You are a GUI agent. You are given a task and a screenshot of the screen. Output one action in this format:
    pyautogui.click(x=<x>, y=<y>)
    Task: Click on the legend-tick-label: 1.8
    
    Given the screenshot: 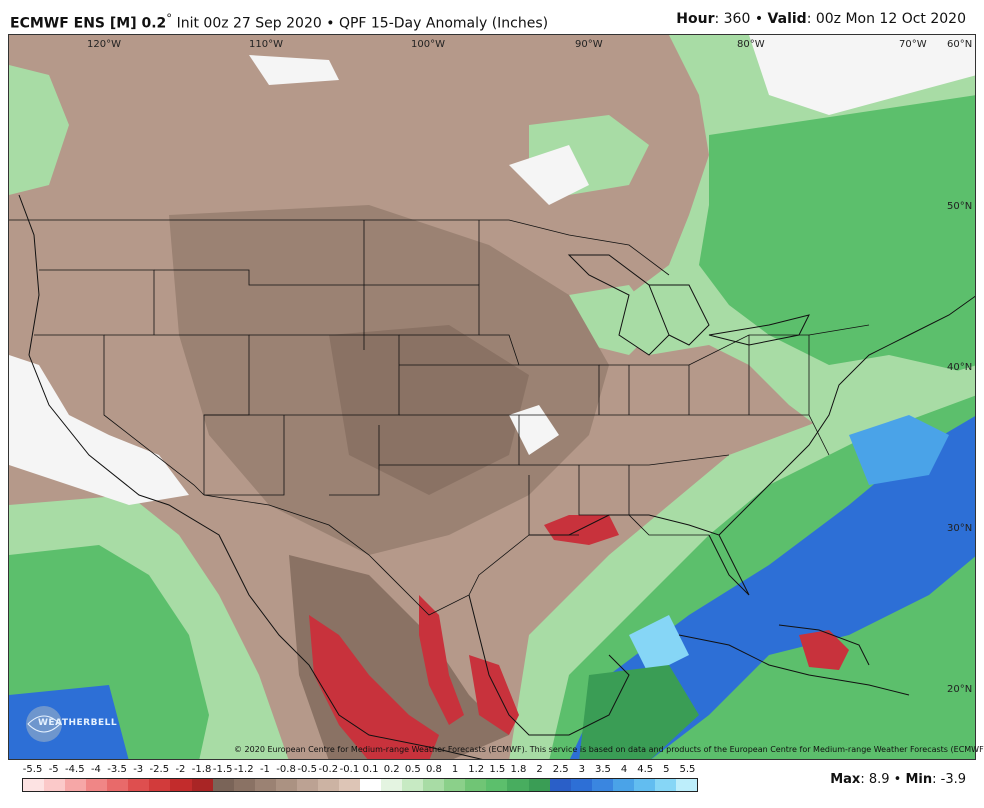 What is the action you would take?
    pyautogui.click(x=518, y=769)
    